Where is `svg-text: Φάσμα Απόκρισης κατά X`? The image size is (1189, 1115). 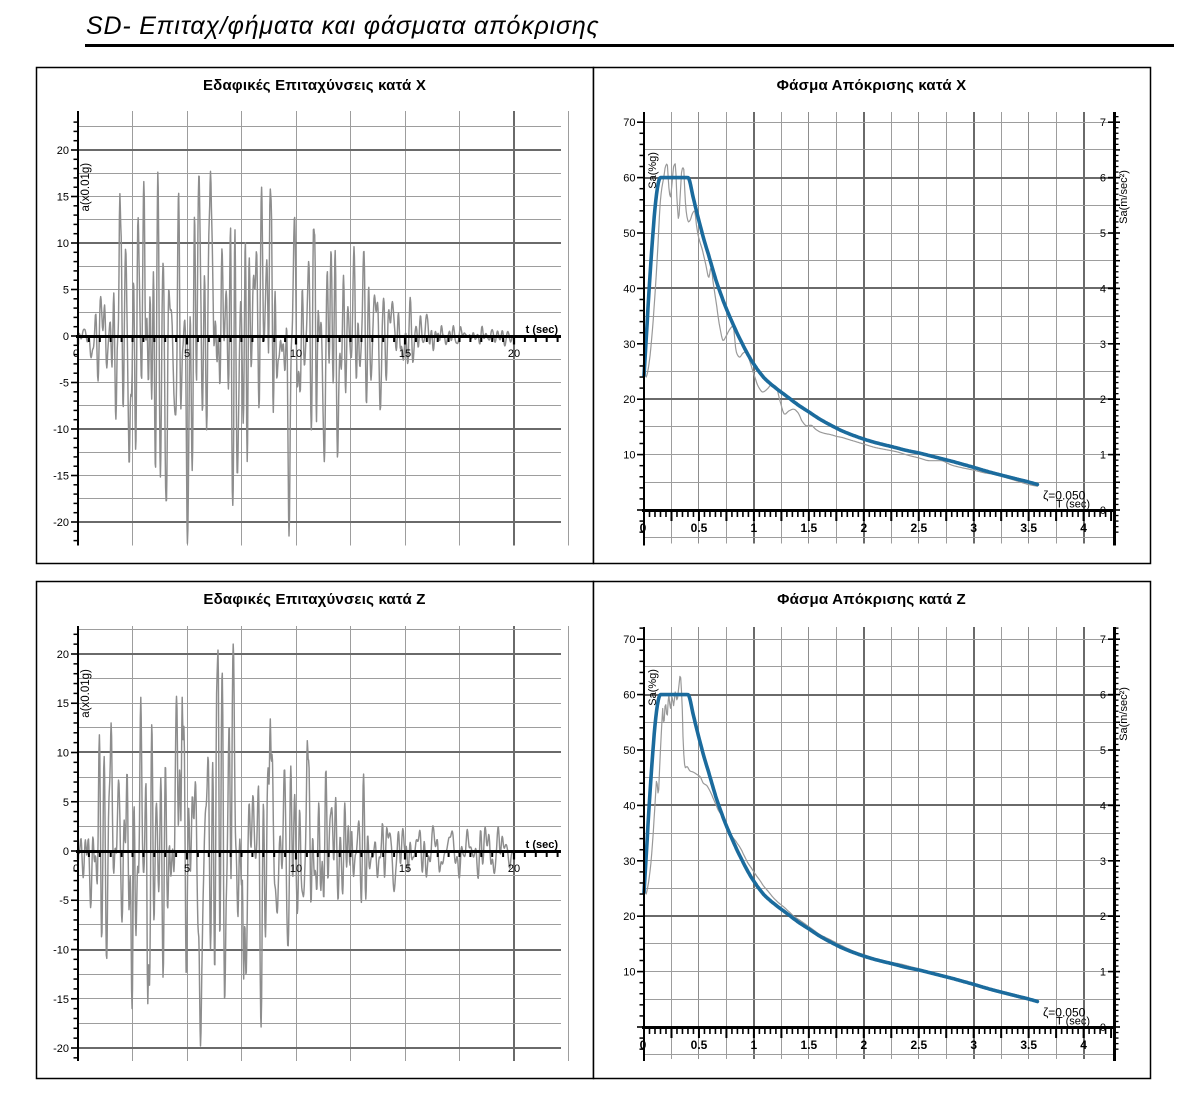 svg-text: Φάσμα Απόκρισης κατά X is located at coordinates (872, 85).